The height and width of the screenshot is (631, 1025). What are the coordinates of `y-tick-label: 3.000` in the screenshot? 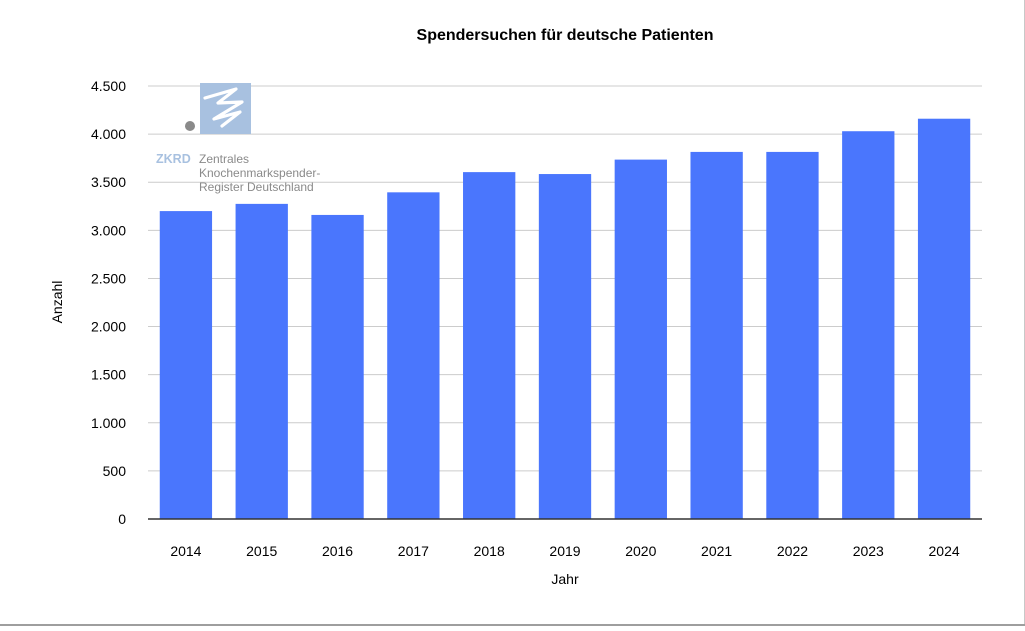 It's located at (108, 230).